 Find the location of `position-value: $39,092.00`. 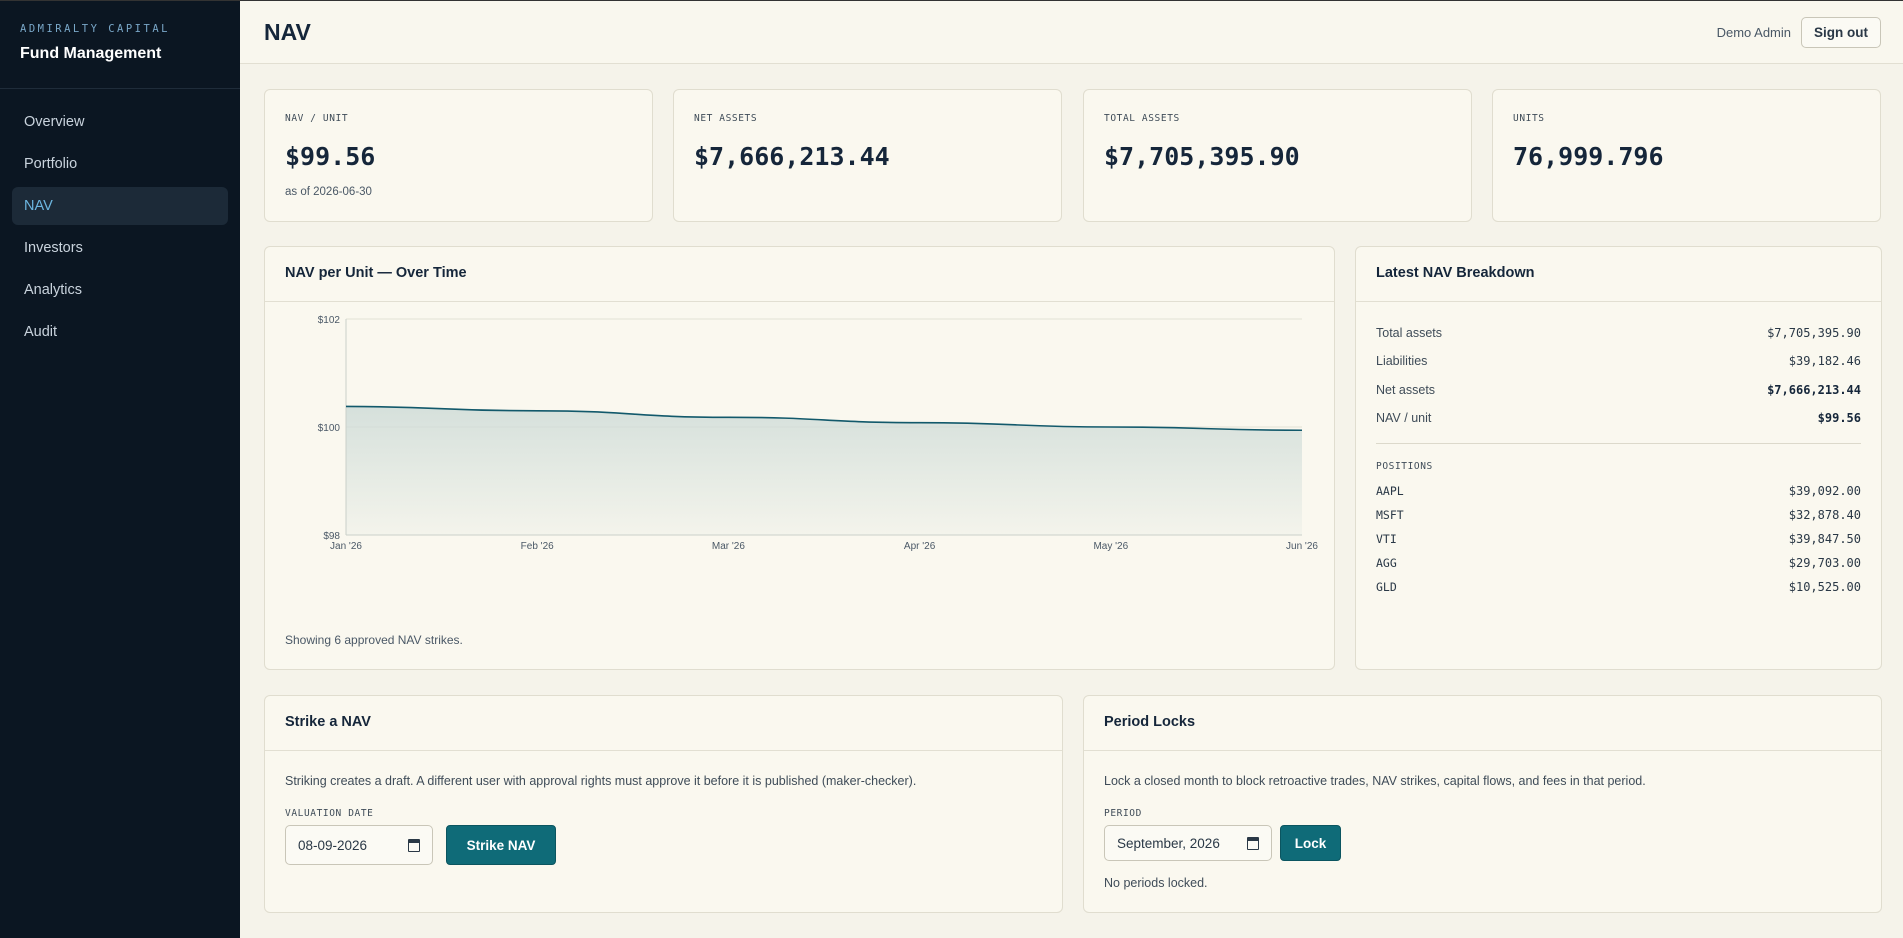

position-value: $39,092.00 is located at coordinates (1824, 491).